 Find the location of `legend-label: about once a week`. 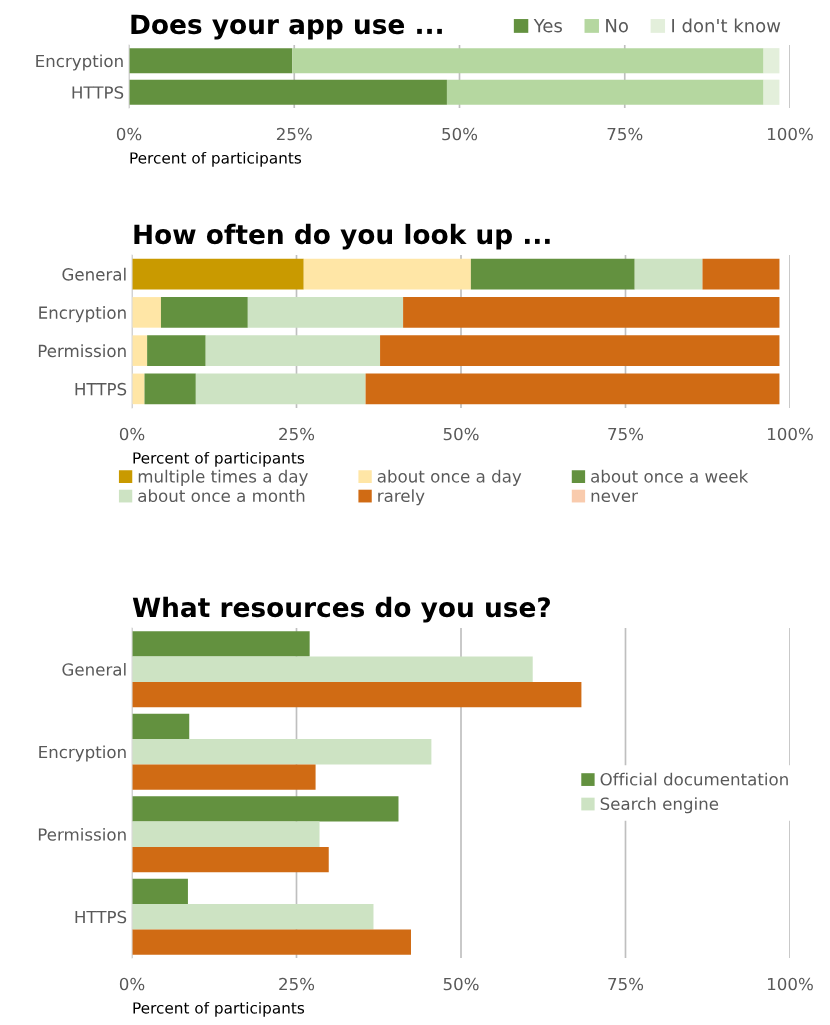

legend-label: about once a week is located at coordinates (670, 476).